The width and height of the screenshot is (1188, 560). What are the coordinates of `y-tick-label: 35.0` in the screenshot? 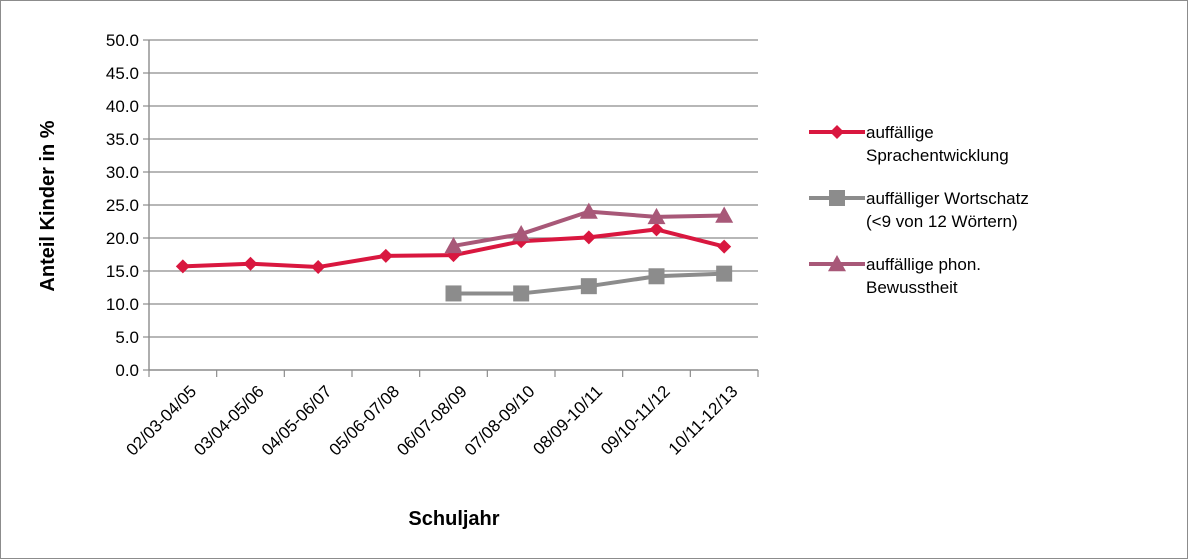 It's located at (122, 139).